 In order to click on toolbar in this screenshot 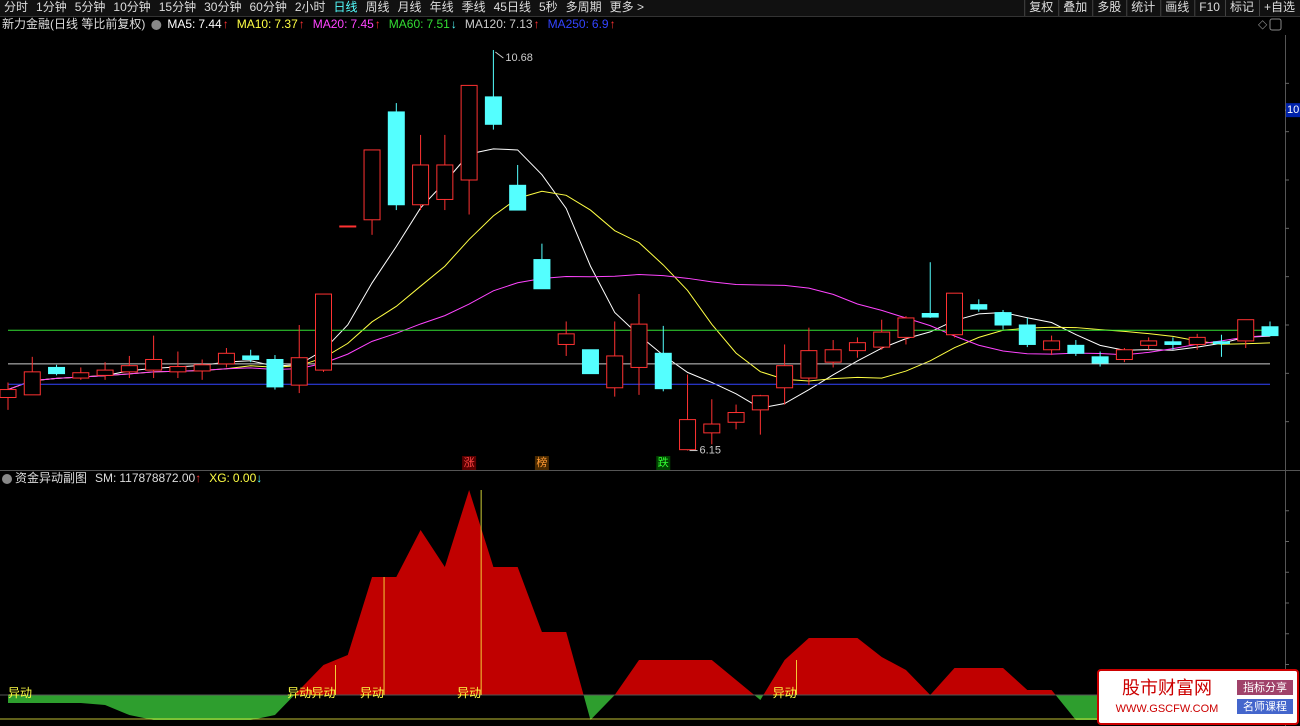, I will do `click(650, 8)`.